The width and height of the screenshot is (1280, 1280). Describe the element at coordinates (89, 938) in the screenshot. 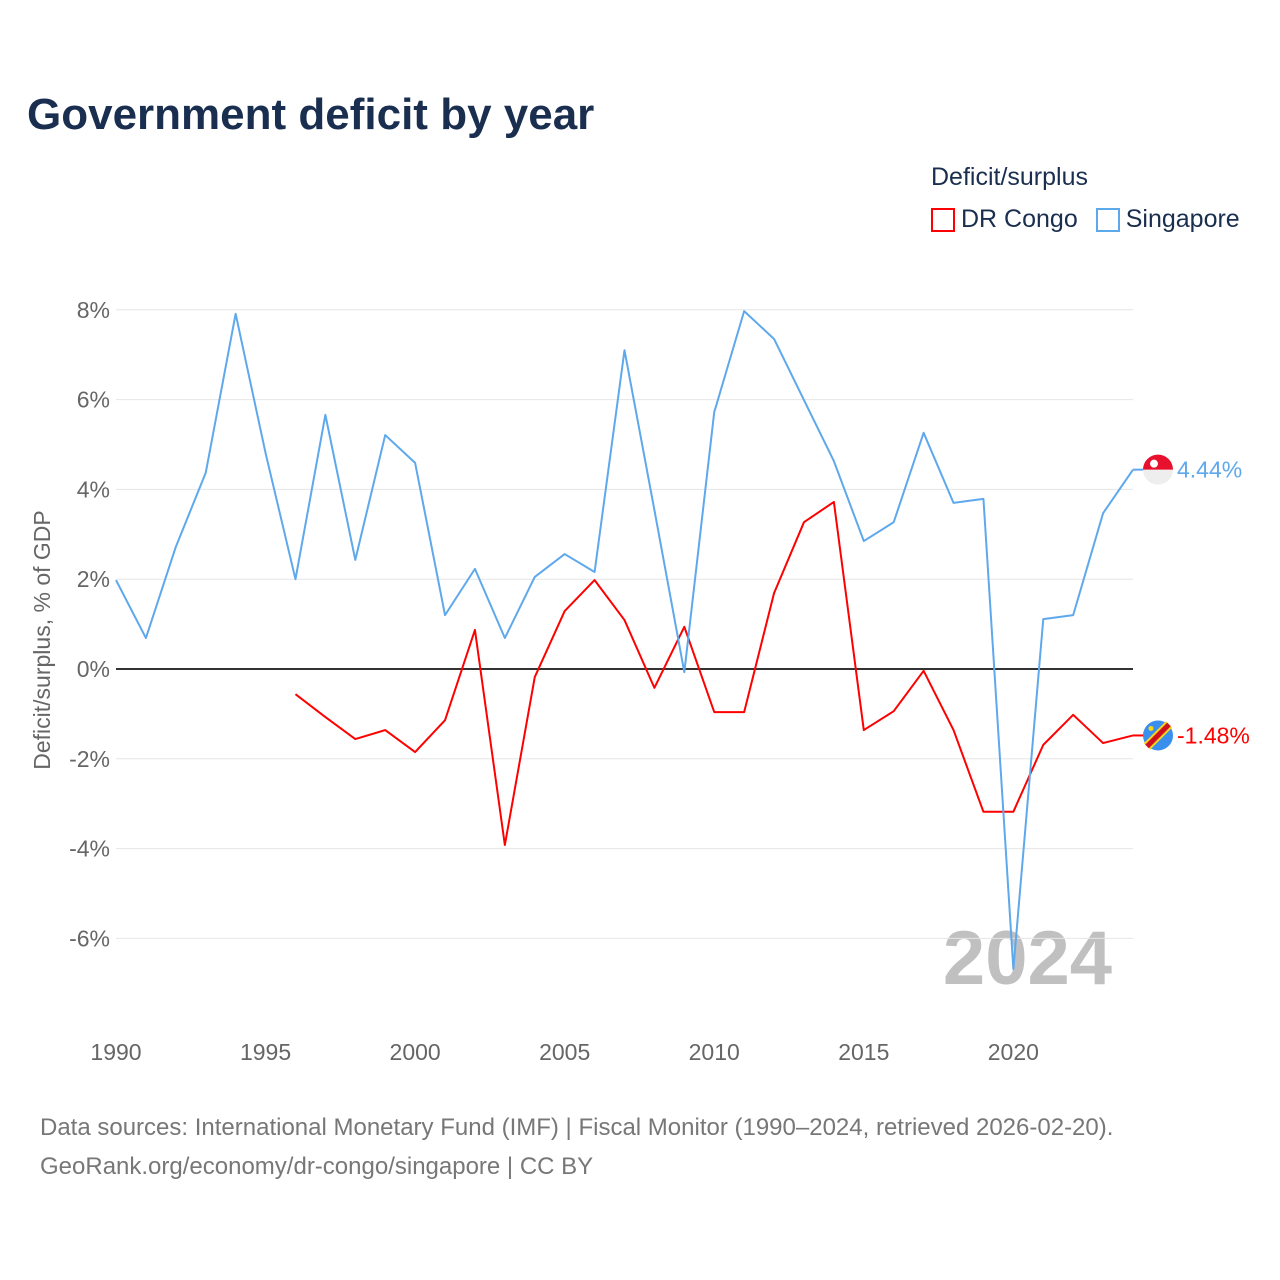

I see `y-tick-label: -6%` at that location.